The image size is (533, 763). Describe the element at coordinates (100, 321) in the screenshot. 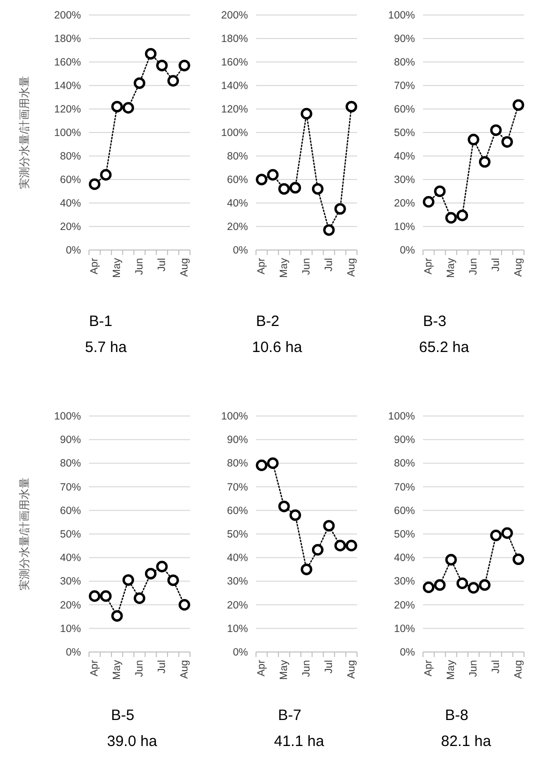

I see `text: B-1` at that location.